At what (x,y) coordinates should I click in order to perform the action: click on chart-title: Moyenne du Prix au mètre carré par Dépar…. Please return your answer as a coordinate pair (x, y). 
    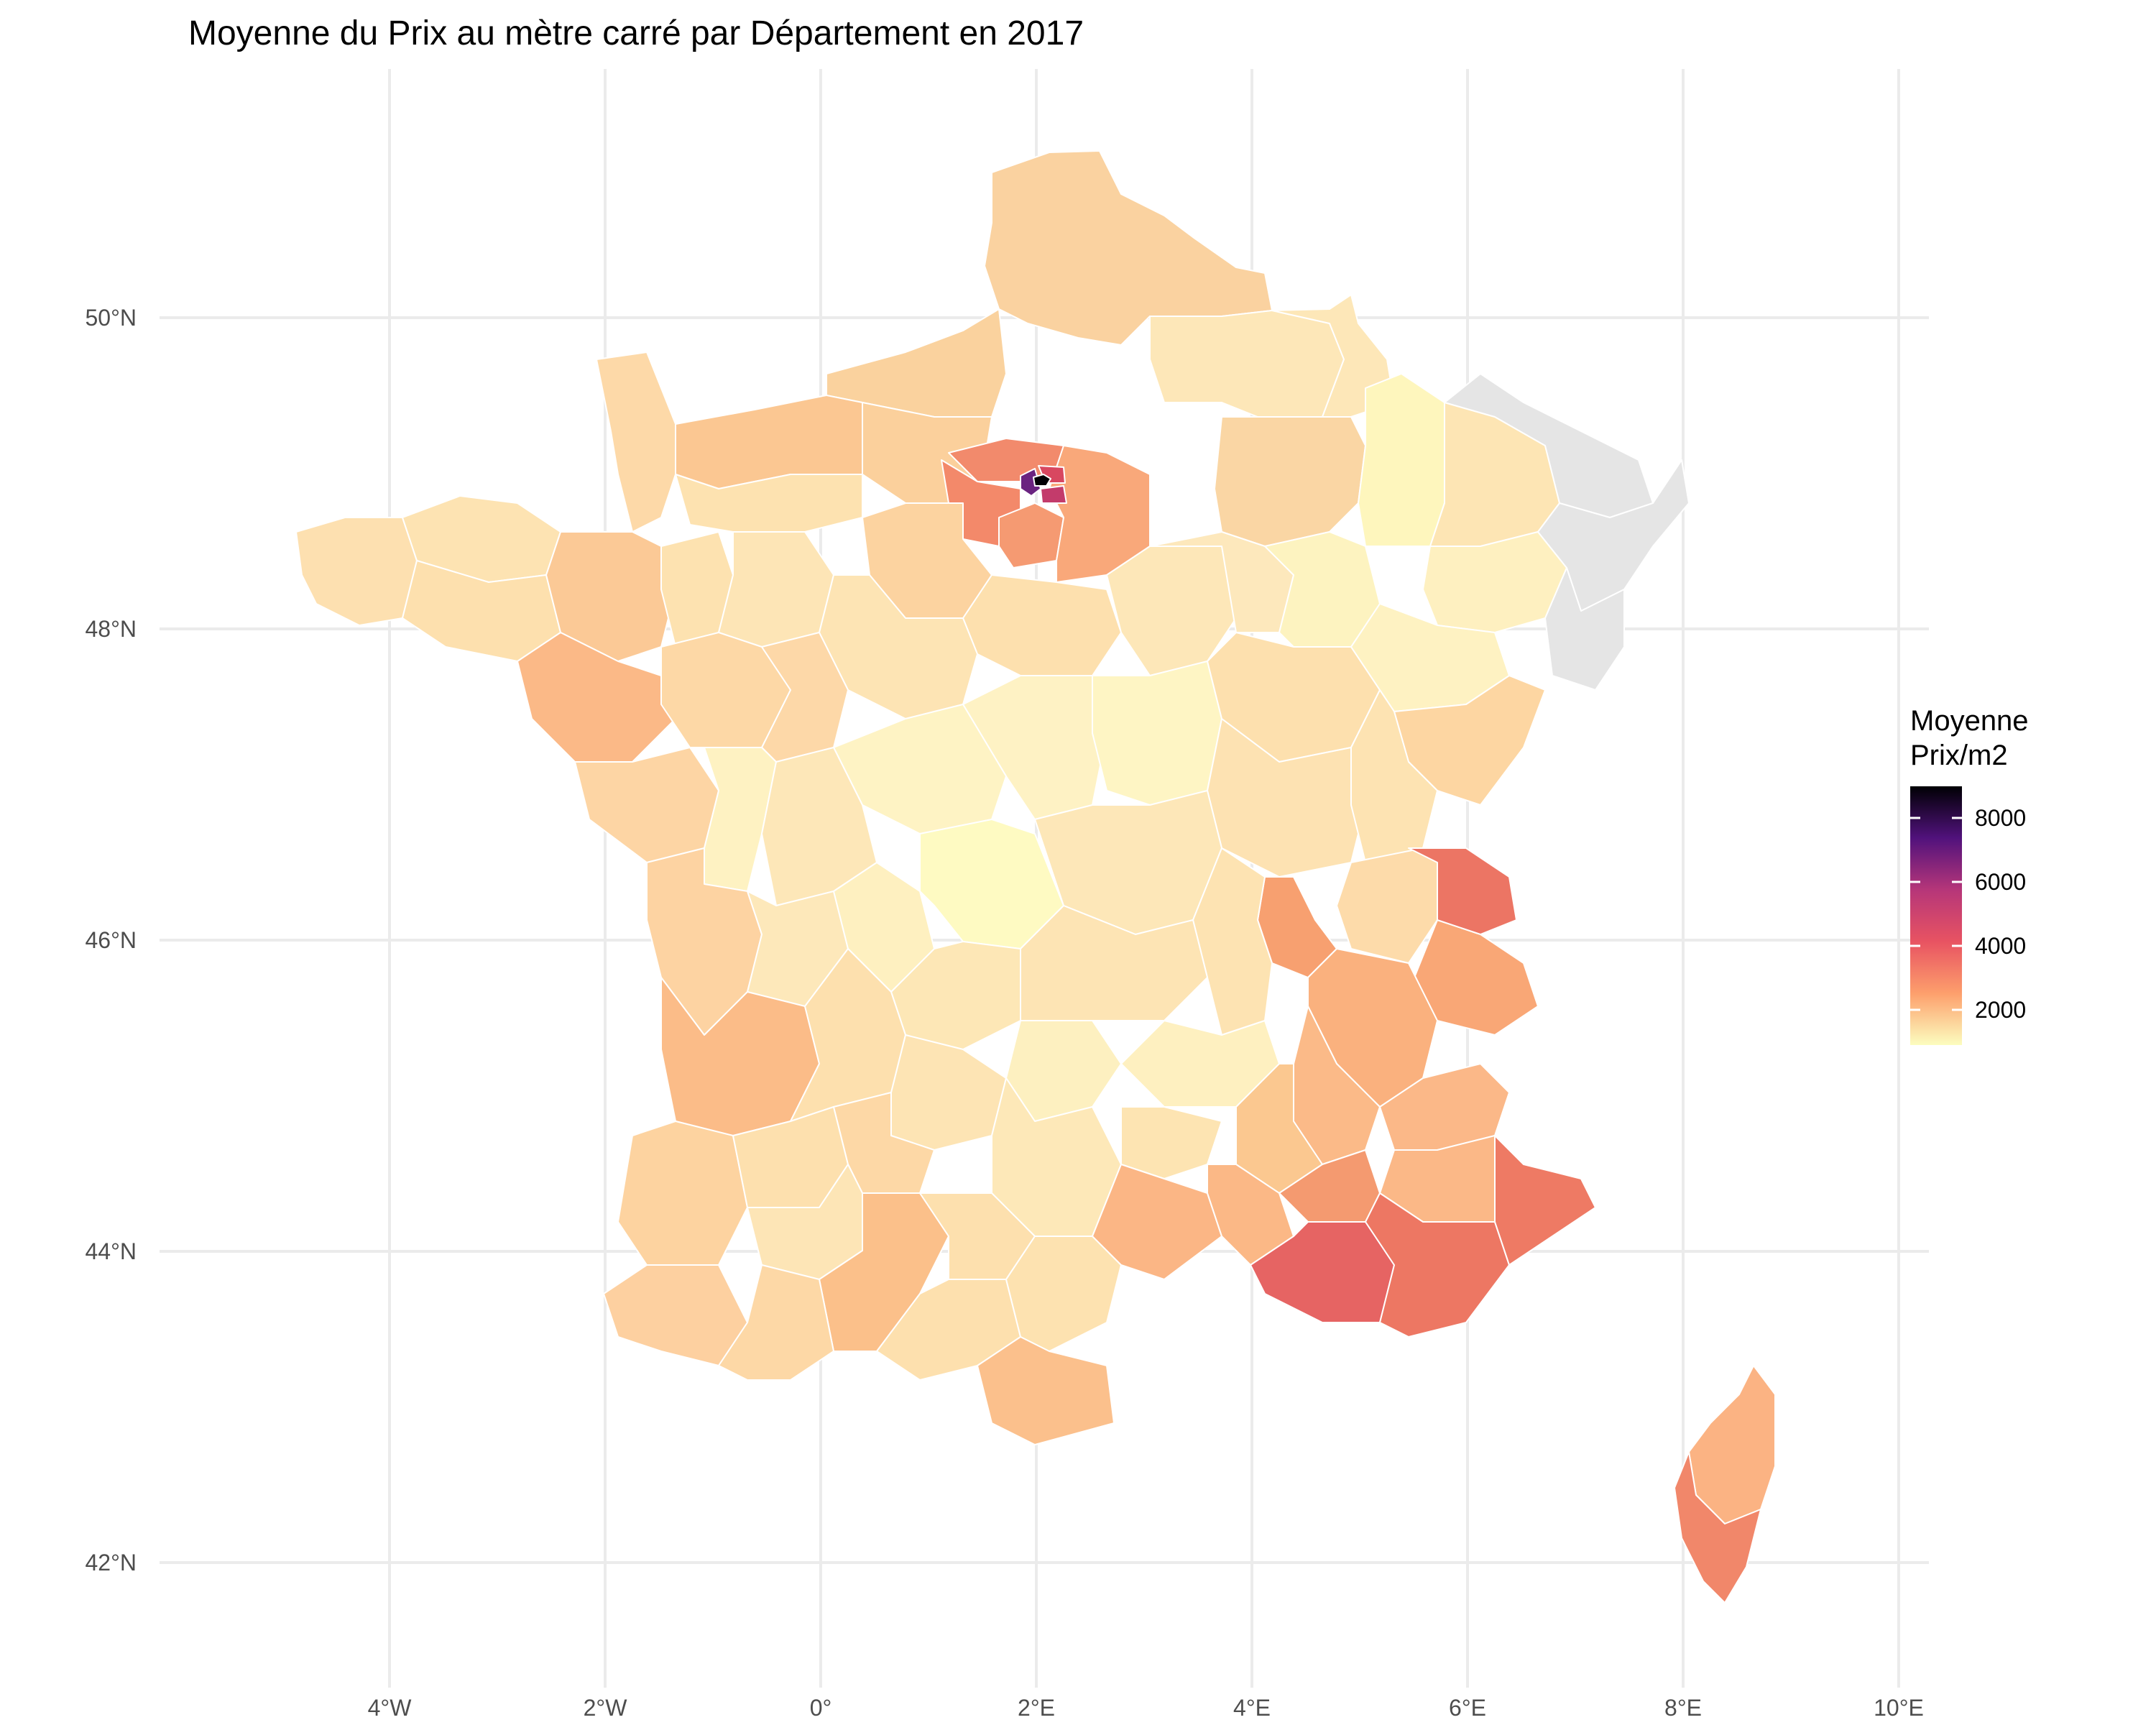
    Looking at the image, I should click on (636, 33).